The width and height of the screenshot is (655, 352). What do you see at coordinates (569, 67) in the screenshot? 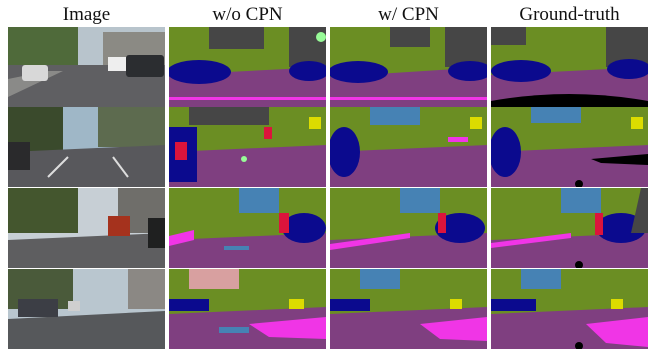
I see `row1-ground-truth` at bounding box center [569, 67].